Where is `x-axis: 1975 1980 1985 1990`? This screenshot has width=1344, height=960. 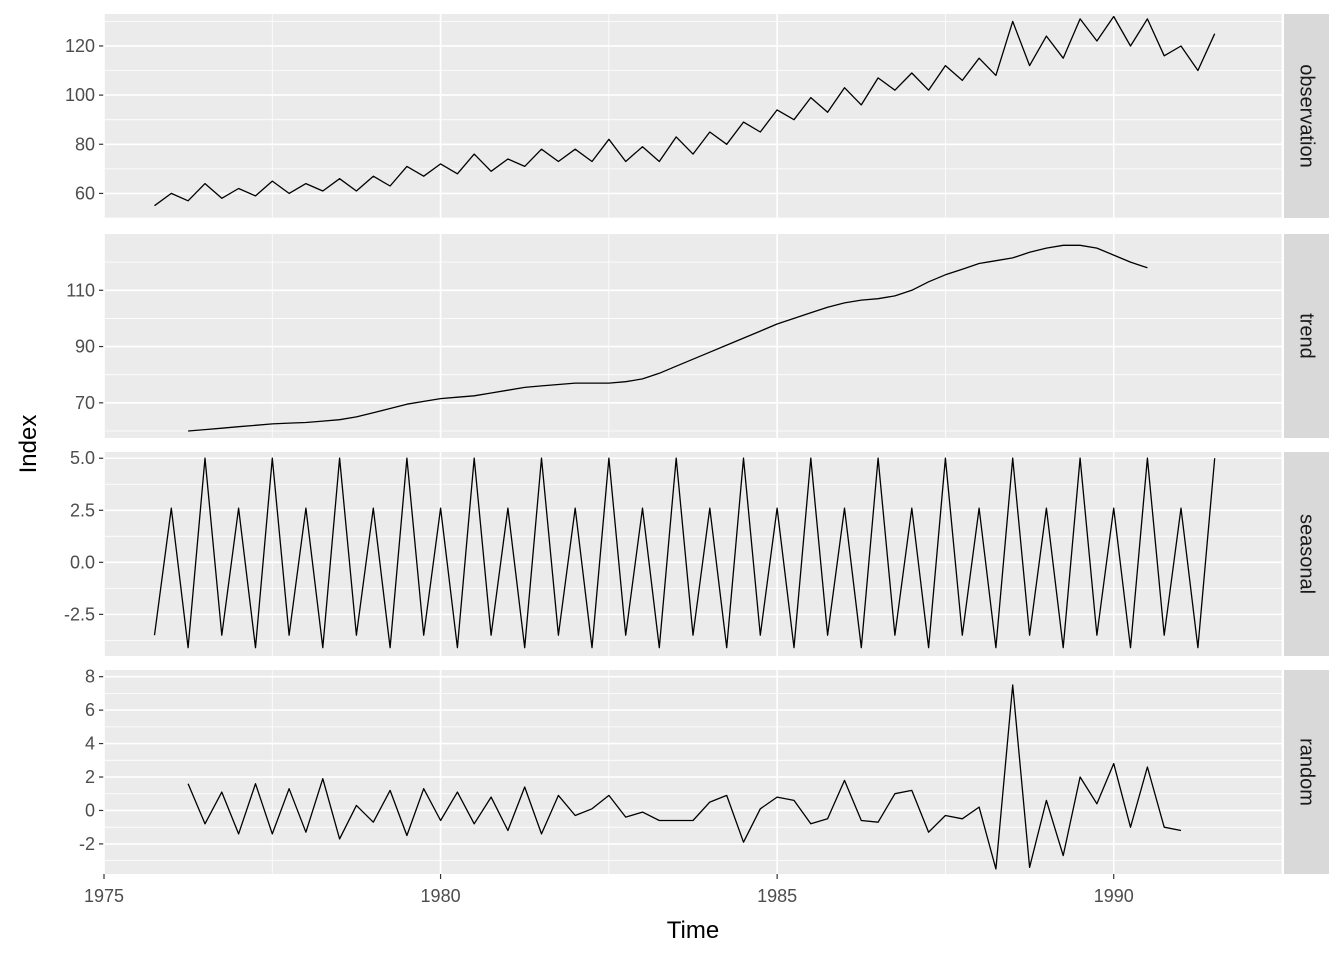
x-axis: 1975 1980 1985 1990 is located at coordinates (609, 890).